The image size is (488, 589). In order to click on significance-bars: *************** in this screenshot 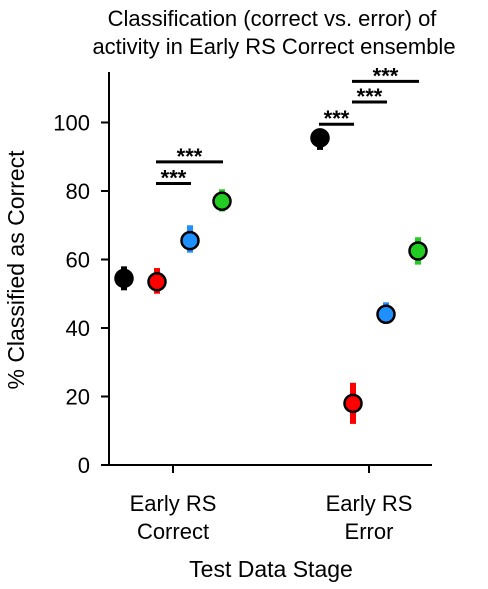, I will do `click(287, 126)`.